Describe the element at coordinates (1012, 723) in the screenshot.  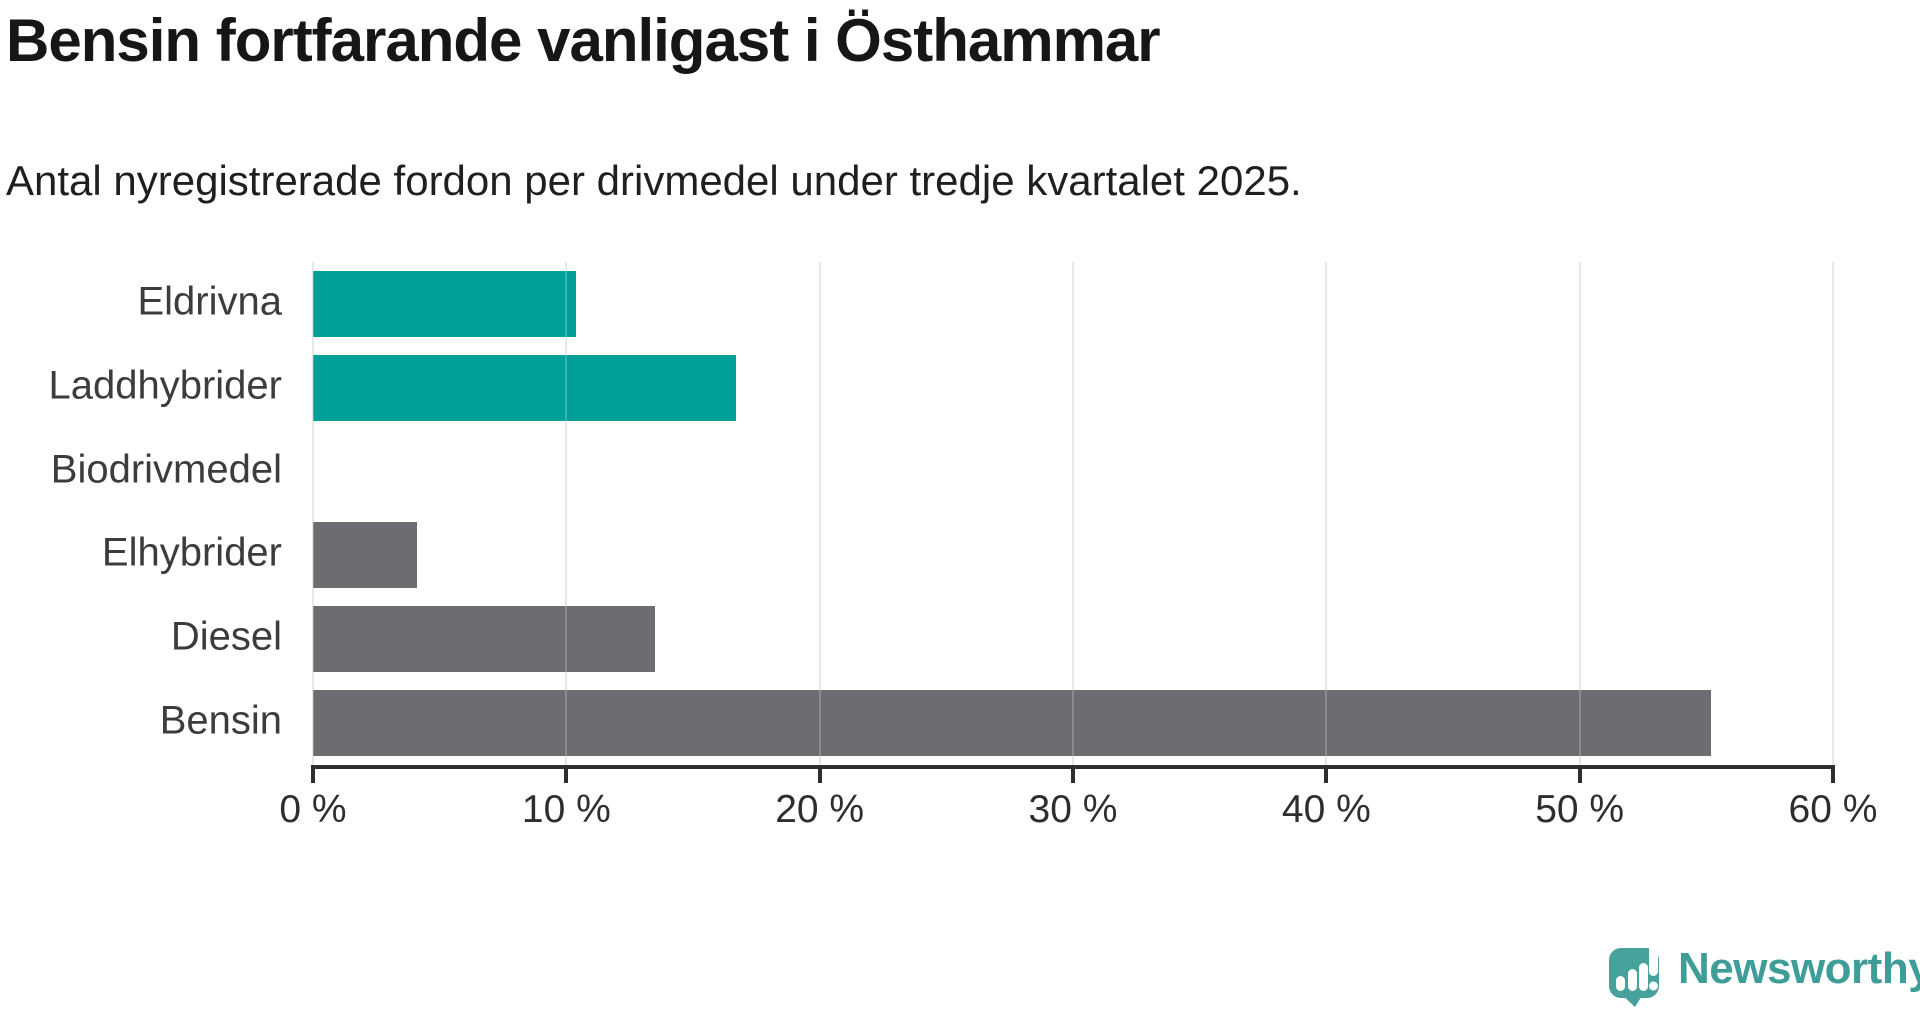
I see `bar-bensin` at that location.